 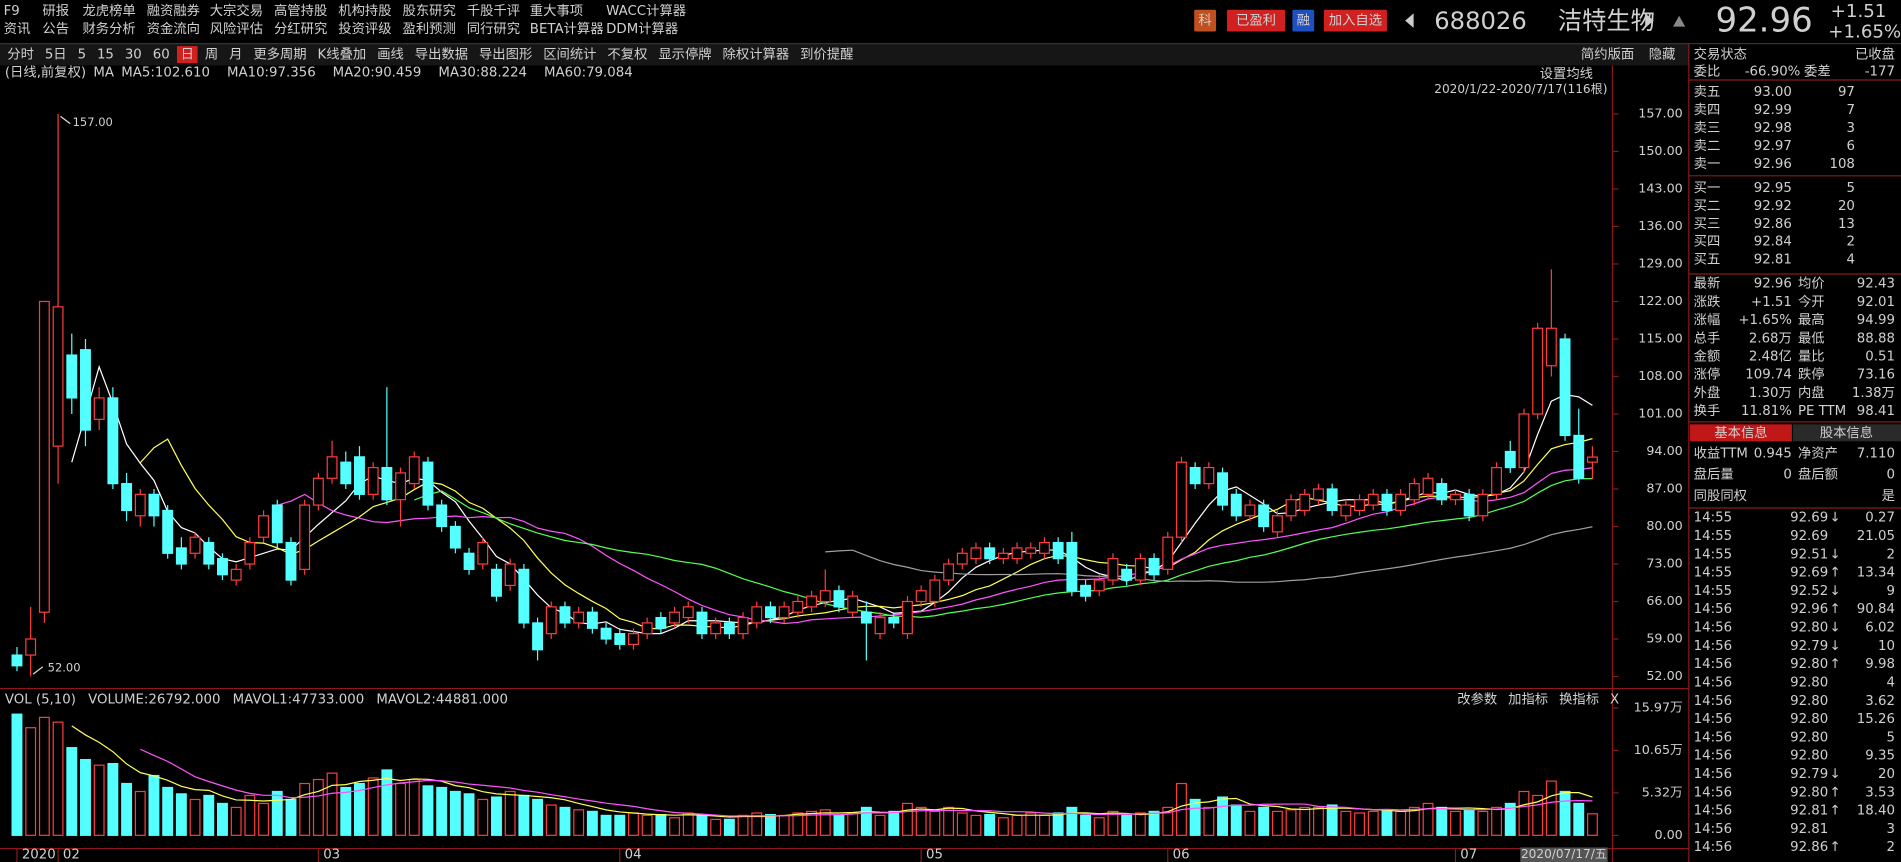 I want to click on tab-label: 基本信息, so click(x=1740, y=432).